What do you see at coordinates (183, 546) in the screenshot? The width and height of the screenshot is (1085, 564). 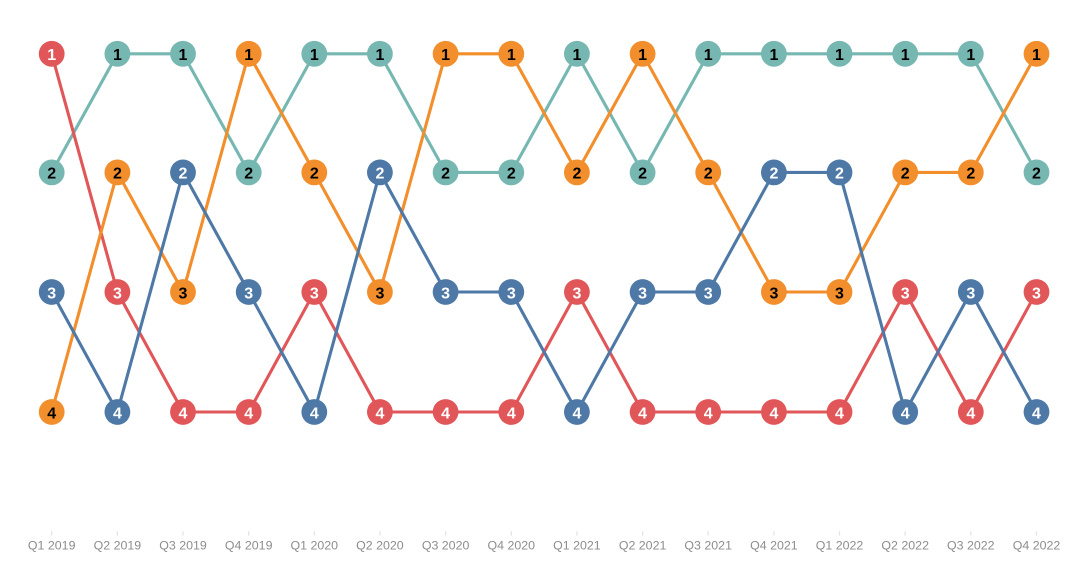 I see `svg-text: Q3 2019` at bounding box center [183, 546].